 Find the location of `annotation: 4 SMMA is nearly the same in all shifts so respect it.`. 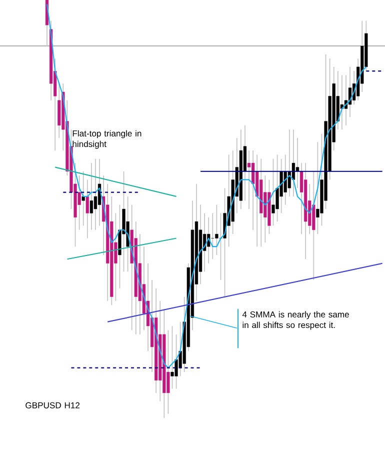

annotation: 4 SMMA is nearly the same in all shifts so respect it. is located at coordinates (295, 320).